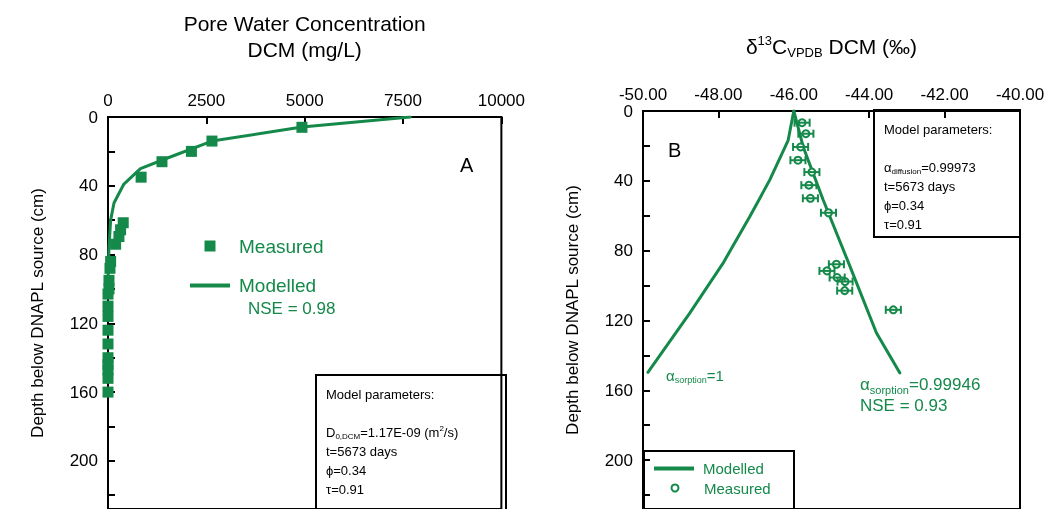  What do you see at coordinates (93, 117) in the screenshot?
I see `y-tick-label: 0` at bounding box center [93, 117].